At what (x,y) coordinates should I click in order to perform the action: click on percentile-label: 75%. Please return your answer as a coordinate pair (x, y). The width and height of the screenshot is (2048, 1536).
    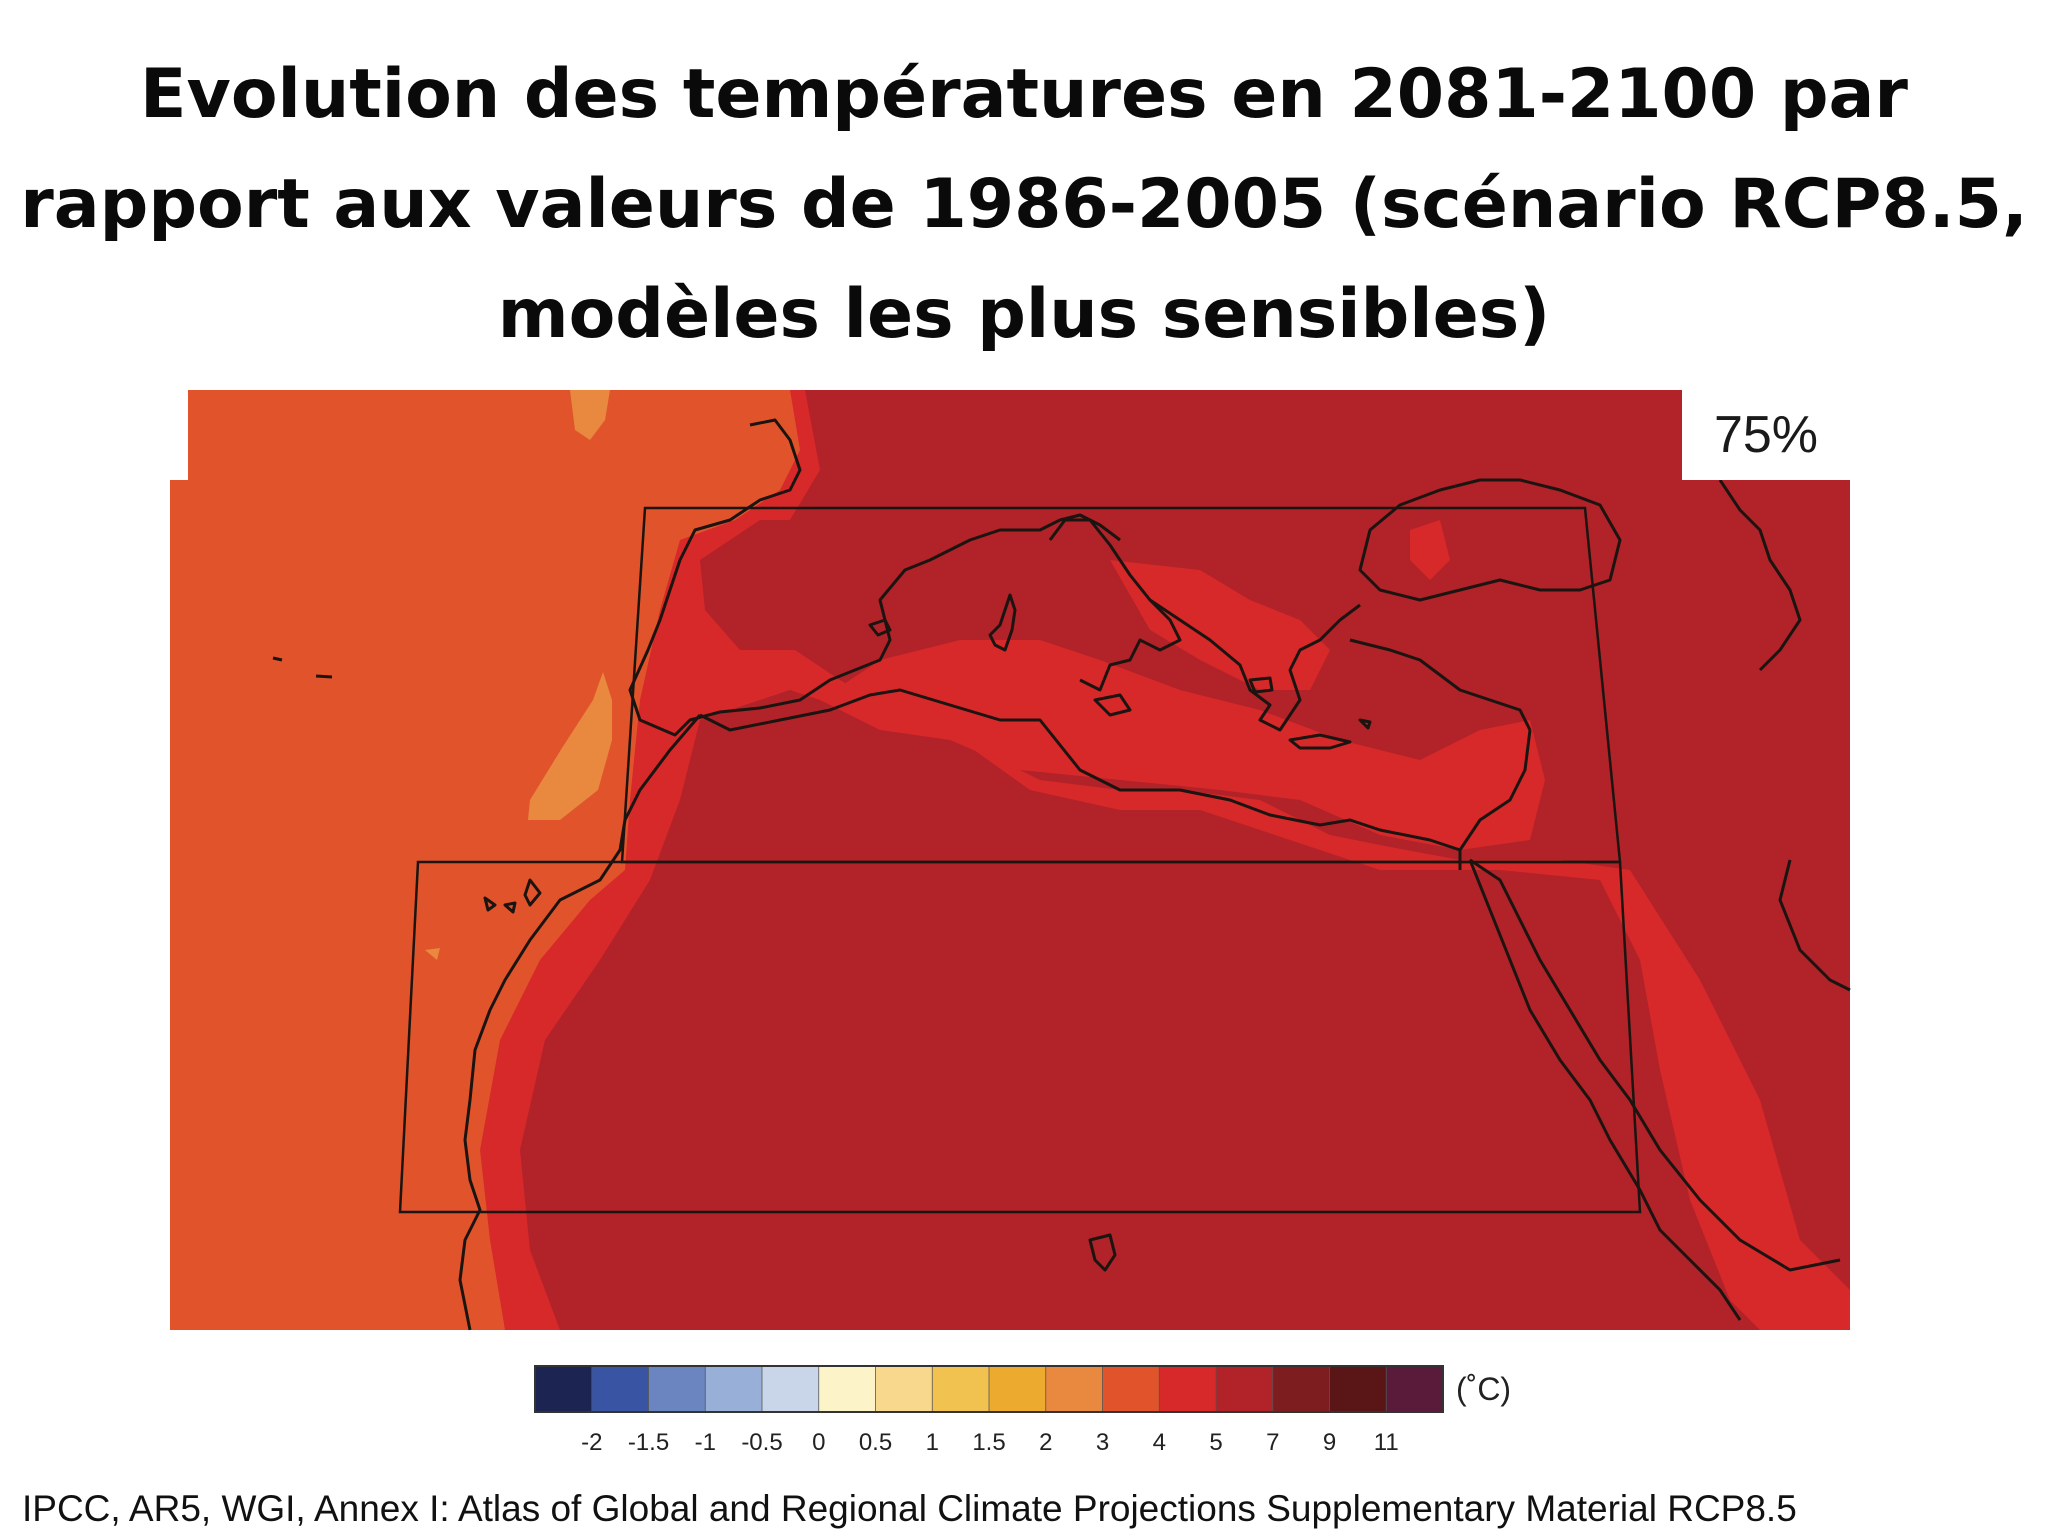
    Looking at the image, I should click on (1766, 435).